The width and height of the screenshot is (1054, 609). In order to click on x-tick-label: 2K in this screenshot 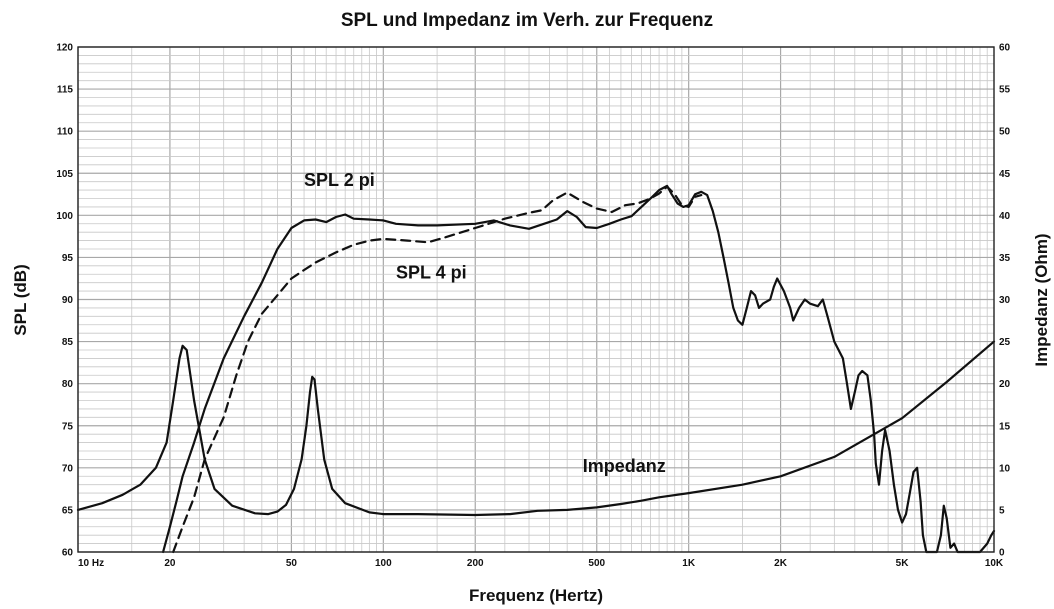, I will do `click(781, 563)`.